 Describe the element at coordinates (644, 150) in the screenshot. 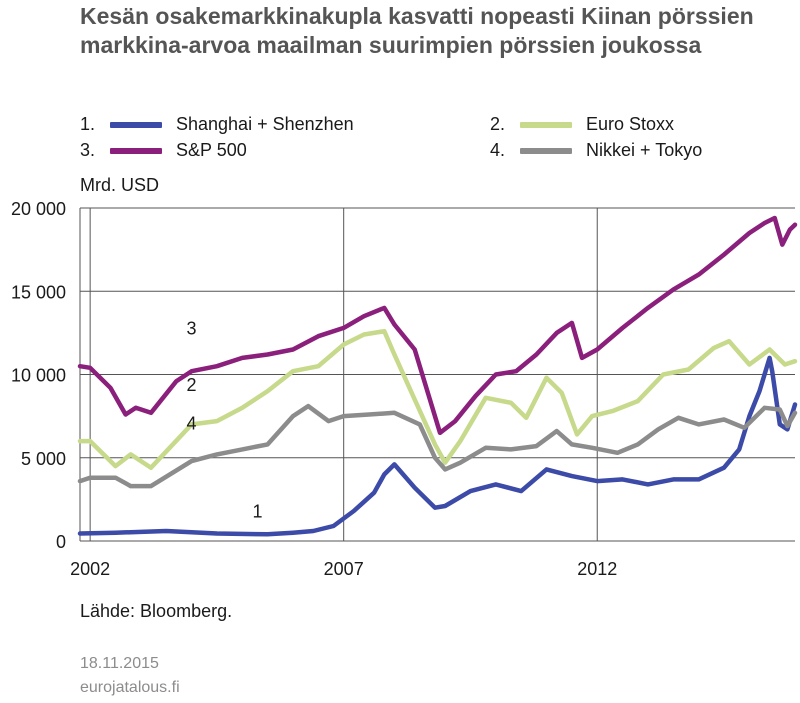

I see `legend-label: Nikkei + Tokyo` at that location.